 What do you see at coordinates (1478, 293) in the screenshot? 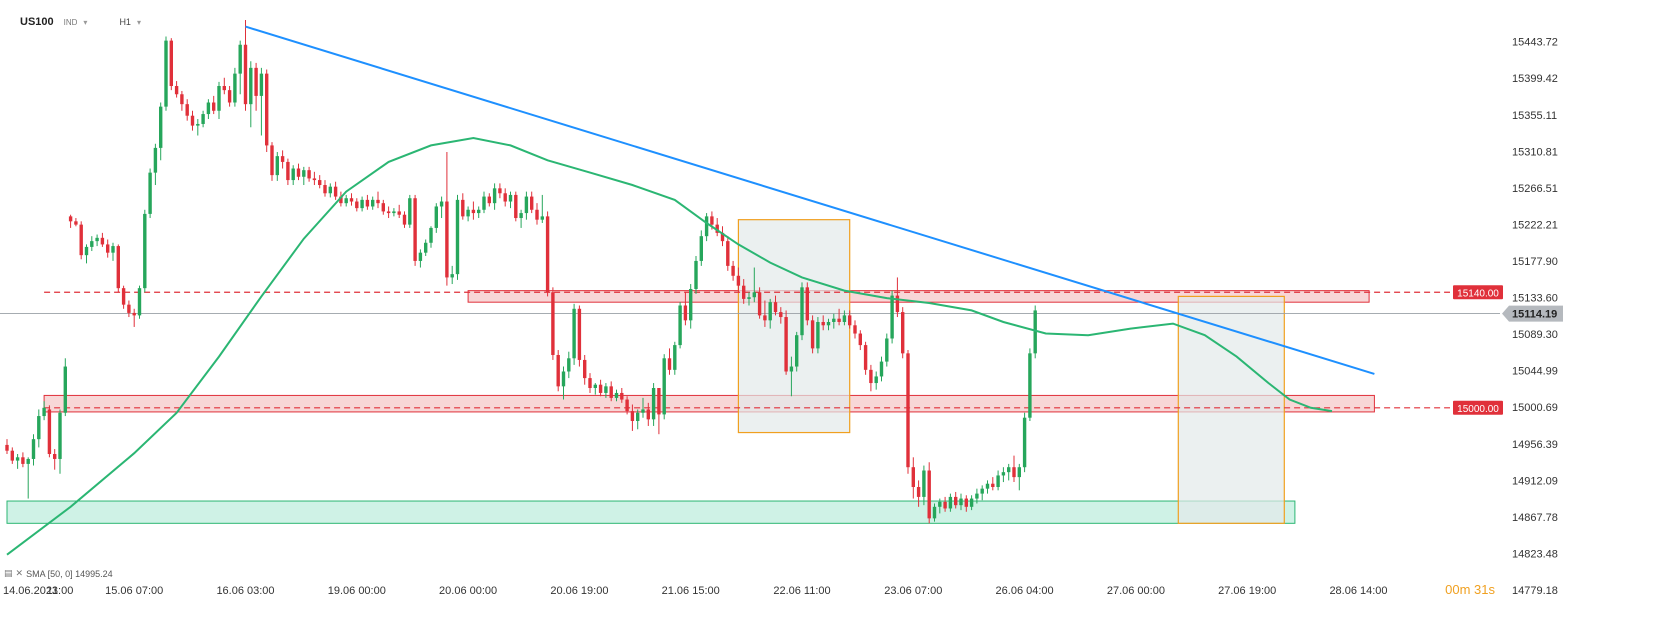
I see `price-level-tag-label: 15140.00` at bounding box center [1478, 293].